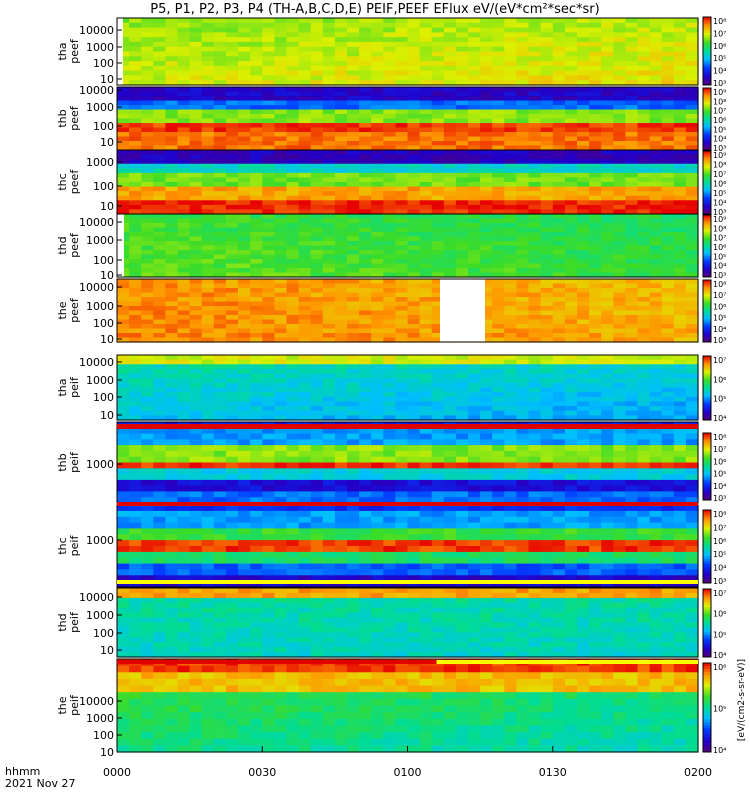 This screenshot has height=800, width=750. What do you see at coordinates (377, 708) in the screenshot?
I see `panel-10-spectrogram: 10000 1000 100 10 the peif` at bounding box center [377, 708].